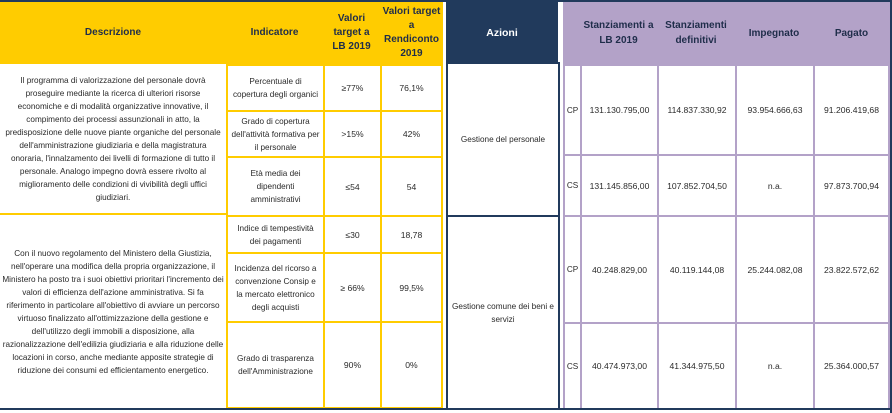 This screenshot has height=413, width=892. What do you see at coordinates (352, 186) in the screenshot?
I see `section-1-target-lb-3: ≤54` at bounding box center [352, 186].